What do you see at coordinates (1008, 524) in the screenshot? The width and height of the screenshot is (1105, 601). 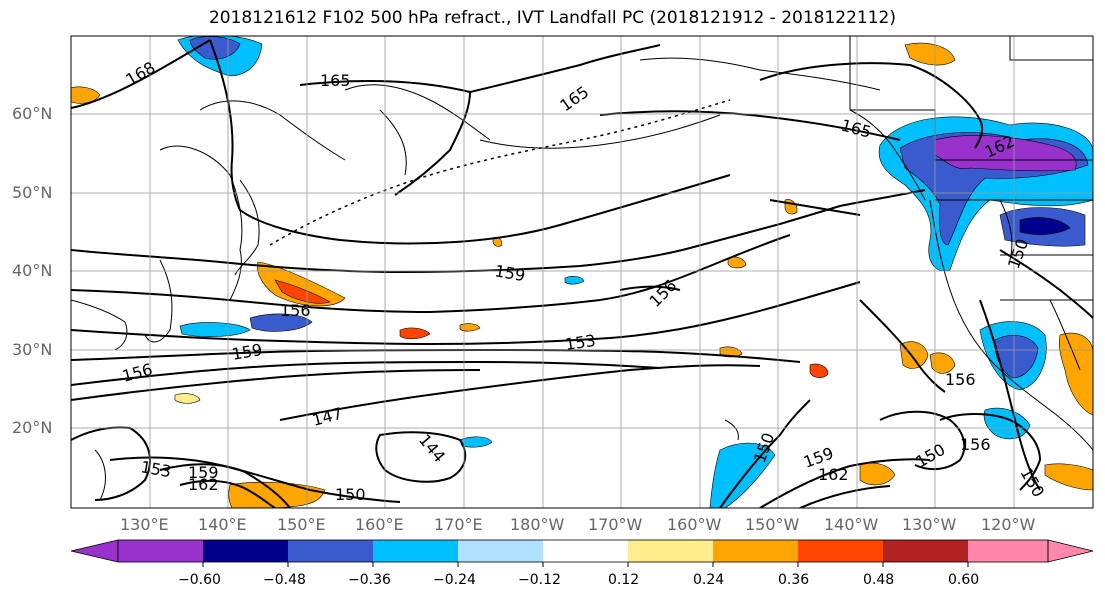 I see `lon-label: 120°W` at bounding box center [1008, 524].